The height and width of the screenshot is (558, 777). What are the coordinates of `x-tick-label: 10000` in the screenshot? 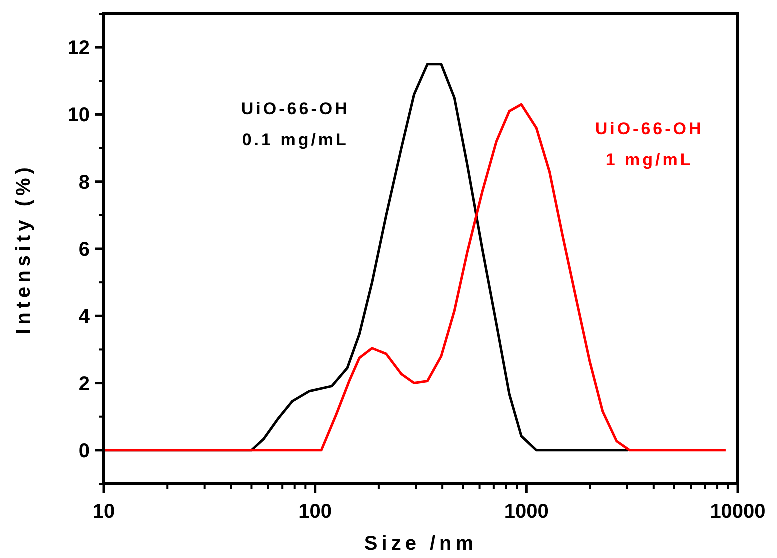 It's located at (738, 512).